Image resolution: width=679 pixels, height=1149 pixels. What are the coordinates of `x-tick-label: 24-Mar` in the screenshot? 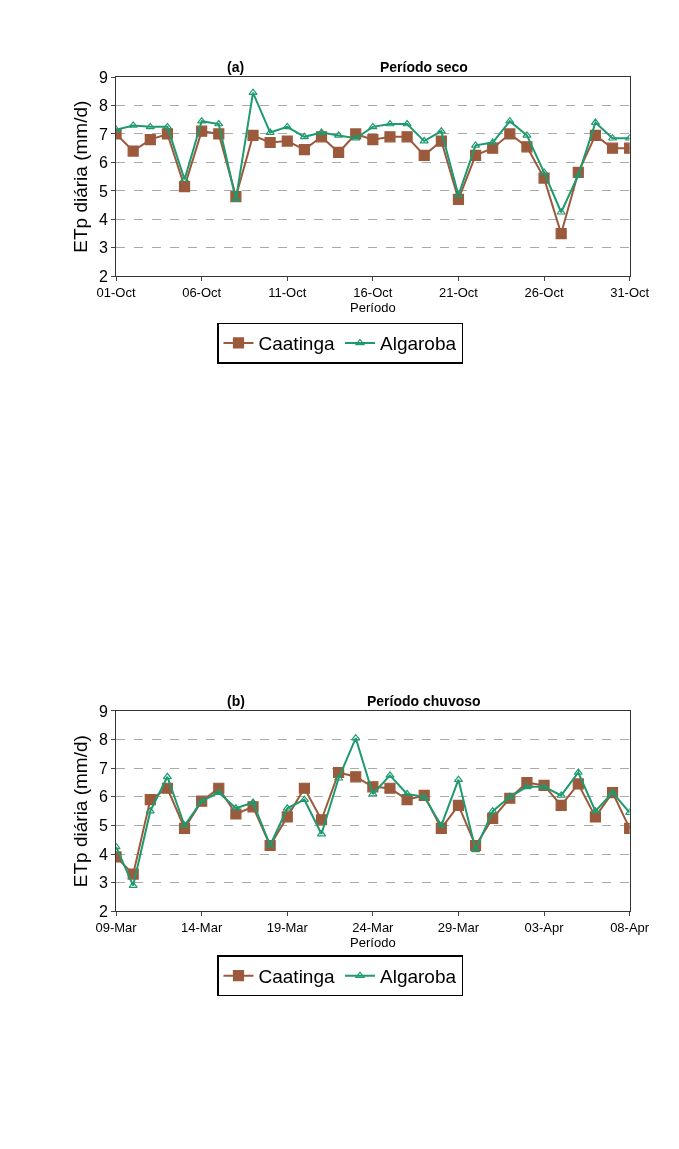 It's located at (373, 927).